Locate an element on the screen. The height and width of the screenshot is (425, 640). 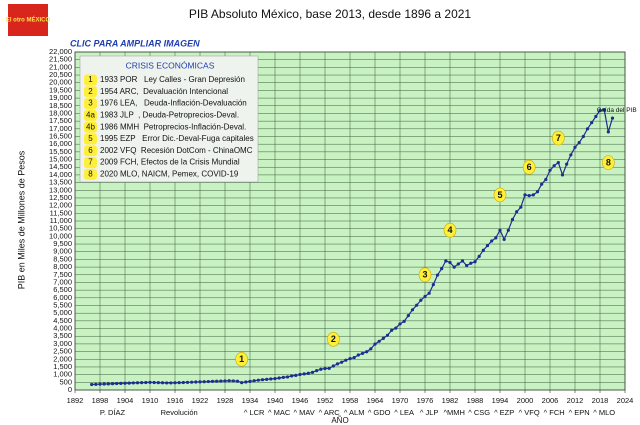
y-tick-label: 5,500 is located at coordinates (62, 304).